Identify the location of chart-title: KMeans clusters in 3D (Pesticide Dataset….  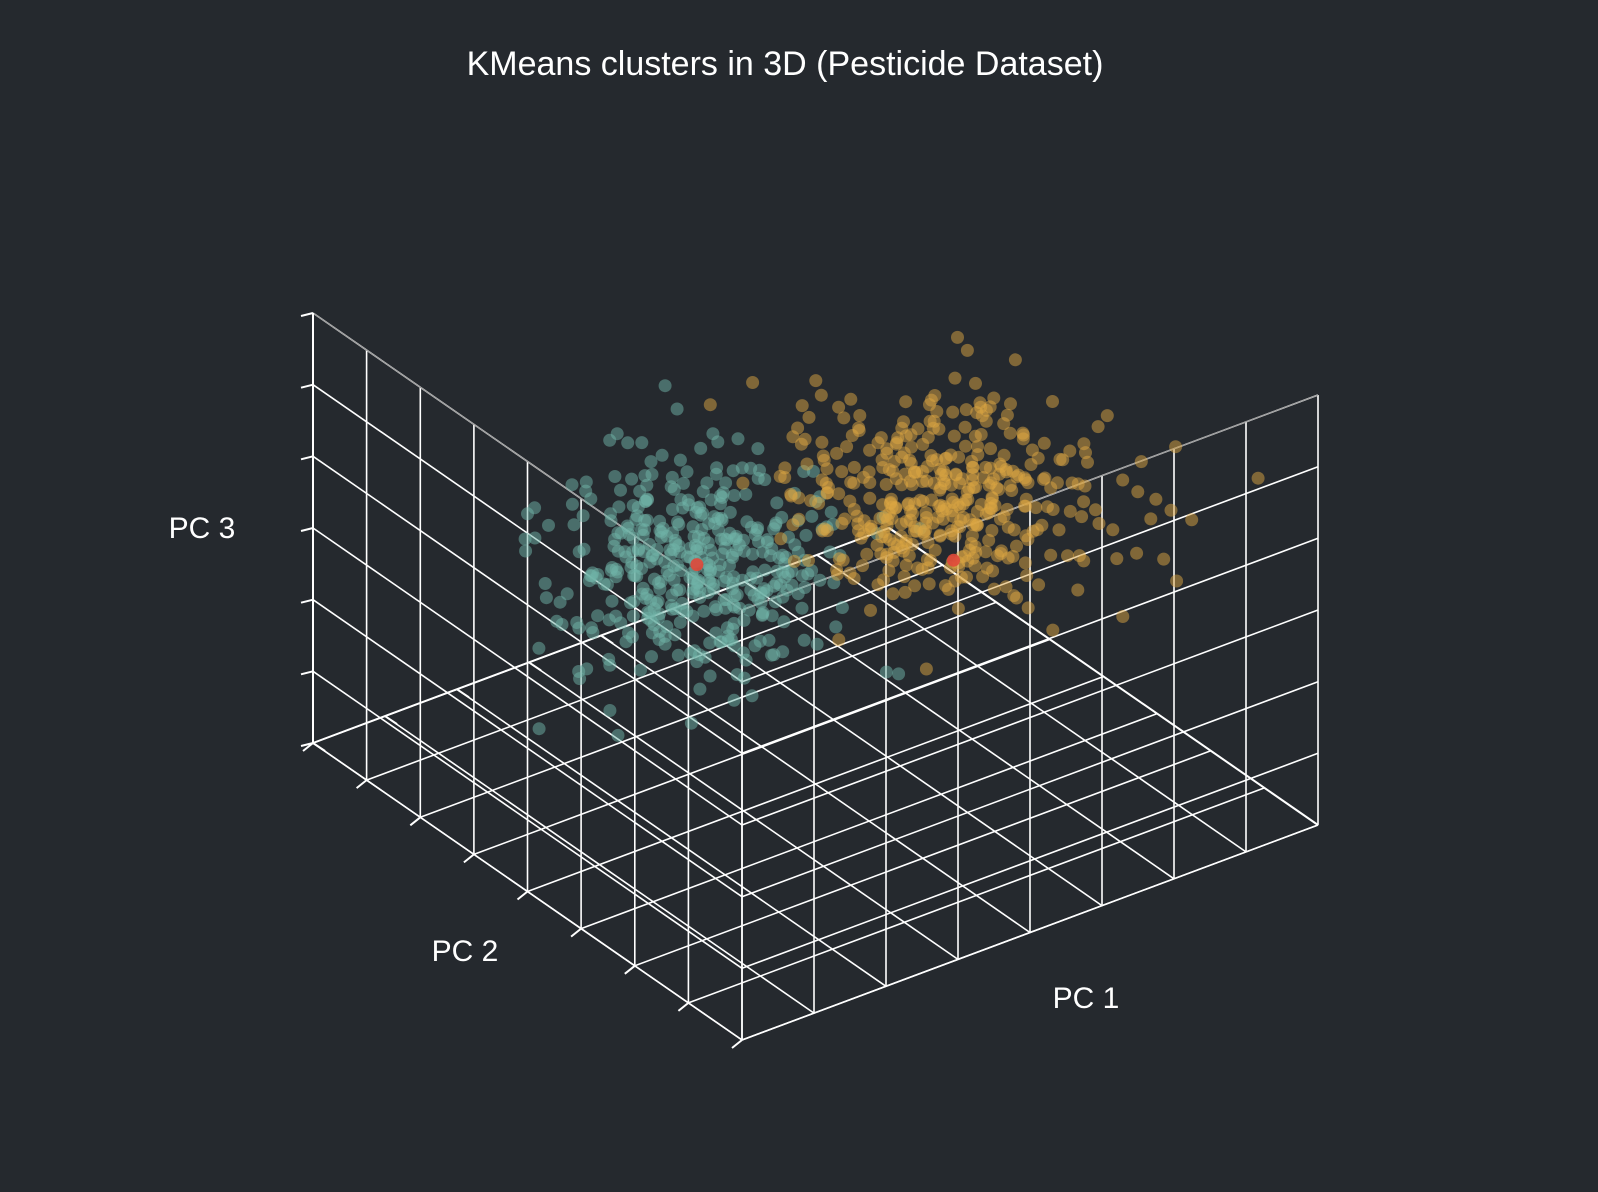
(785, 64).